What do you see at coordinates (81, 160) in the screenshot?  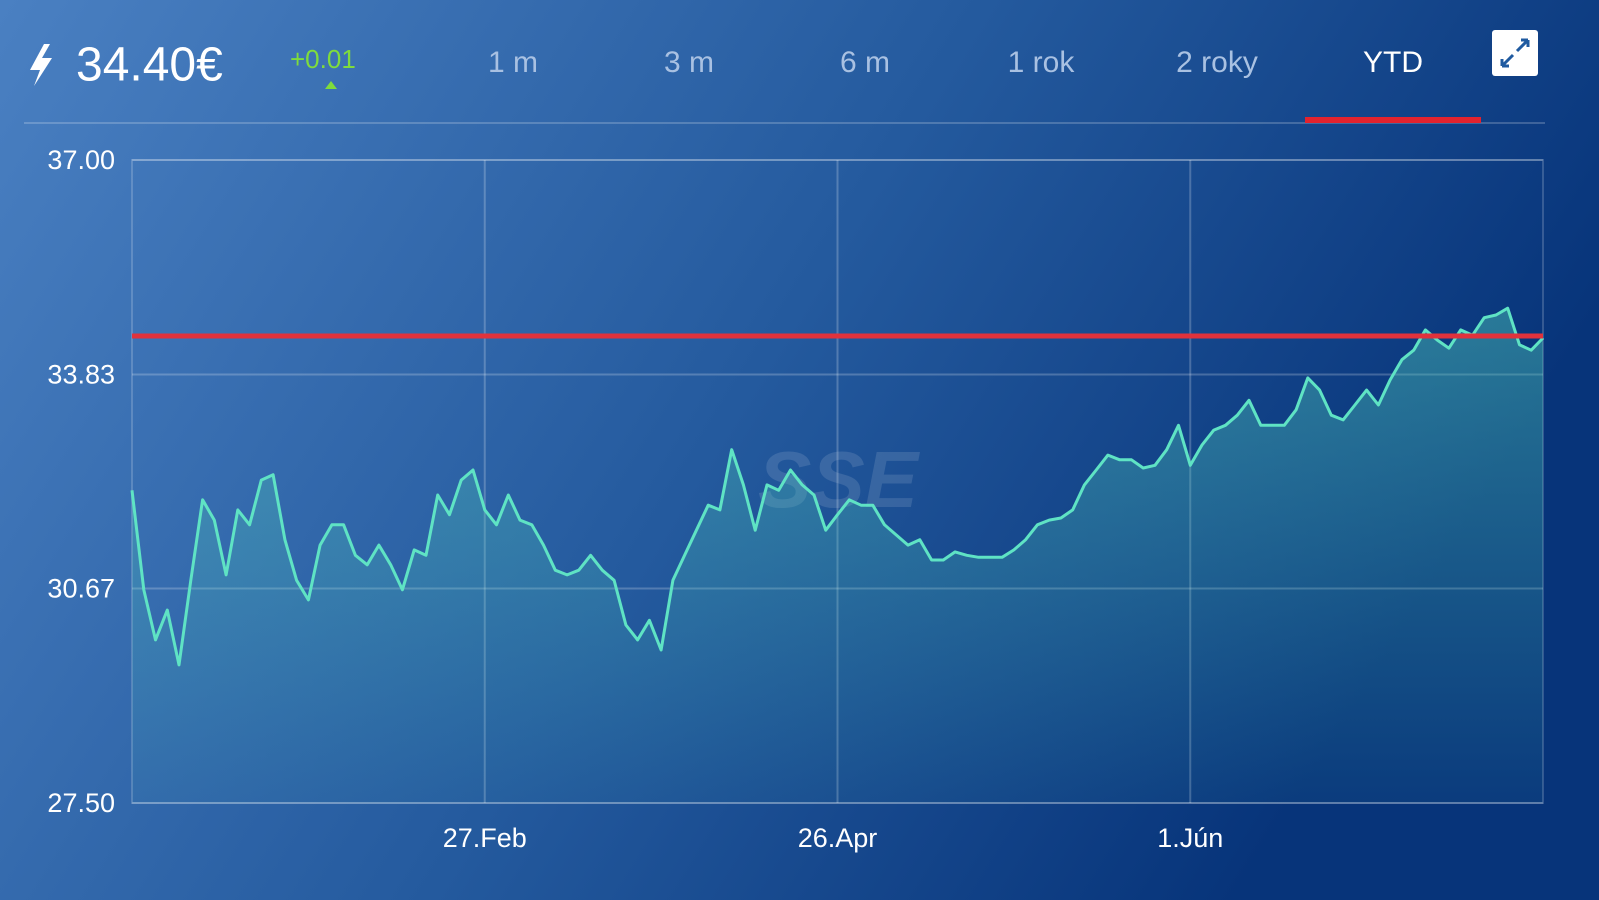 I see `y-tick-label: 37.00` at bounding box center [81, 160].